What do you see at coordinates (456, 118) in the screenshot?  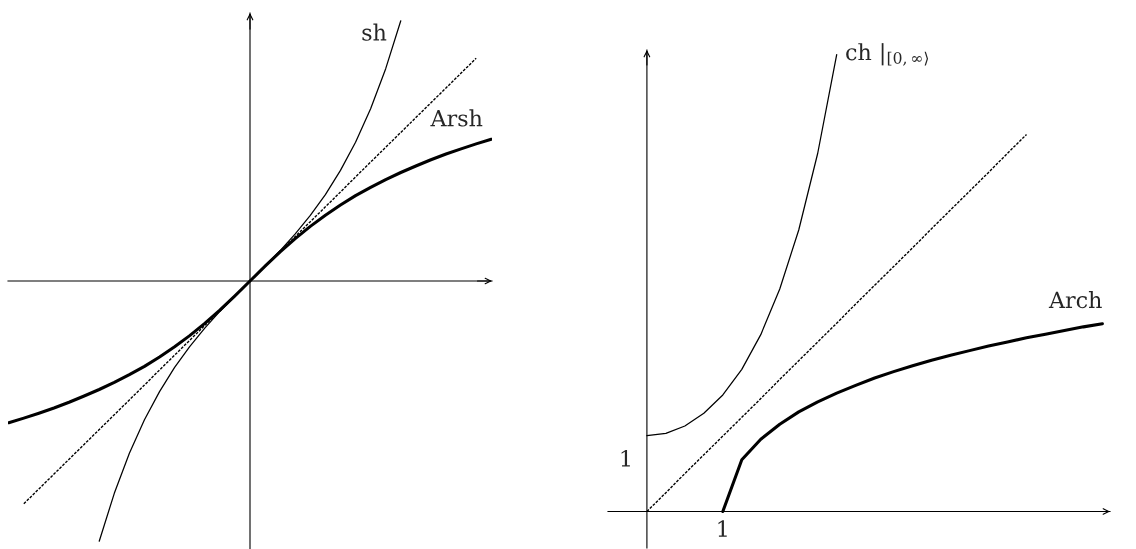 I see `series-label: Arsh` at bounding box center [456, 118].